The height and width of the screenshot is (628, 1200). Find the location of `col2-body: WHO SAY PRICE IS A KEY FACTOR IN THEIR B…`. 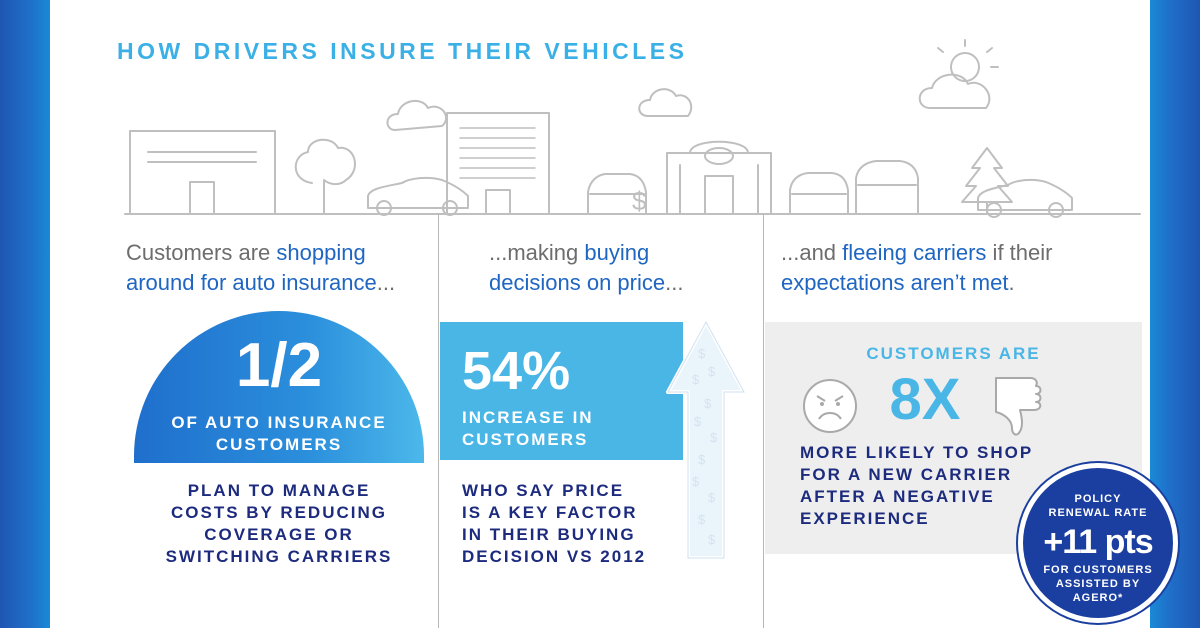

col2-body: WHO SAY PRICE IS A KEY FACTOR IN THEIR B… is located at coordinates (554, 523).